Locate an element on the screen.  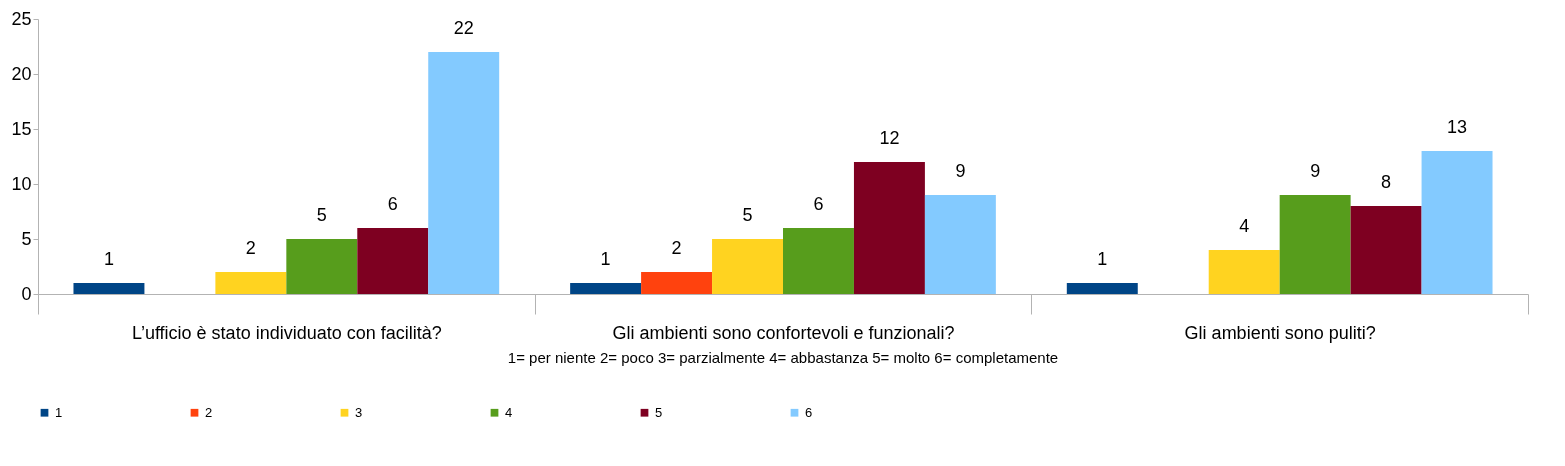
data-label: 4 is located at coordinates (1244, 226).